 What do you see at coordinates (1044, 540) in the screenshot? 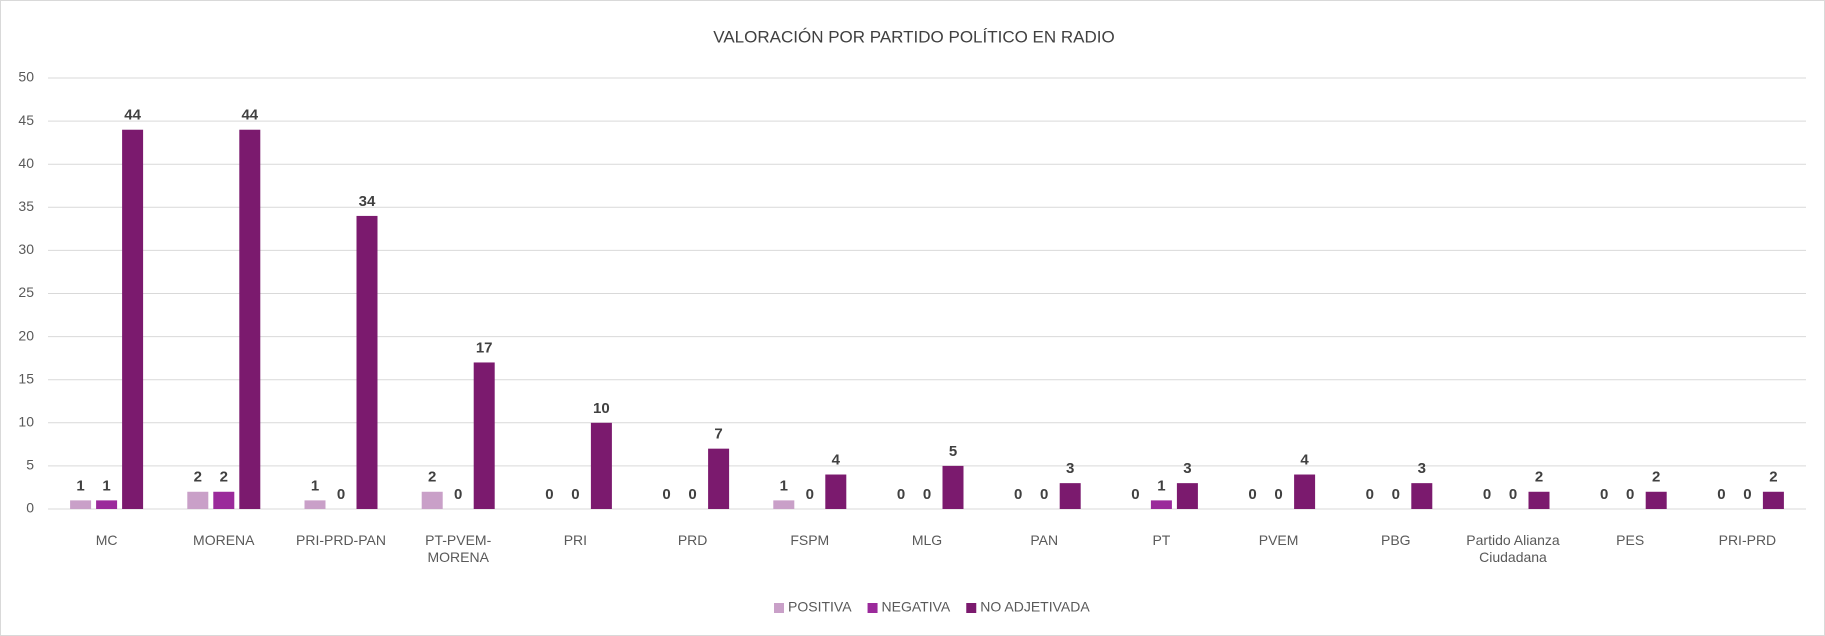
I see `x-tick-label: PAN` at bounding box center [1044, 540].